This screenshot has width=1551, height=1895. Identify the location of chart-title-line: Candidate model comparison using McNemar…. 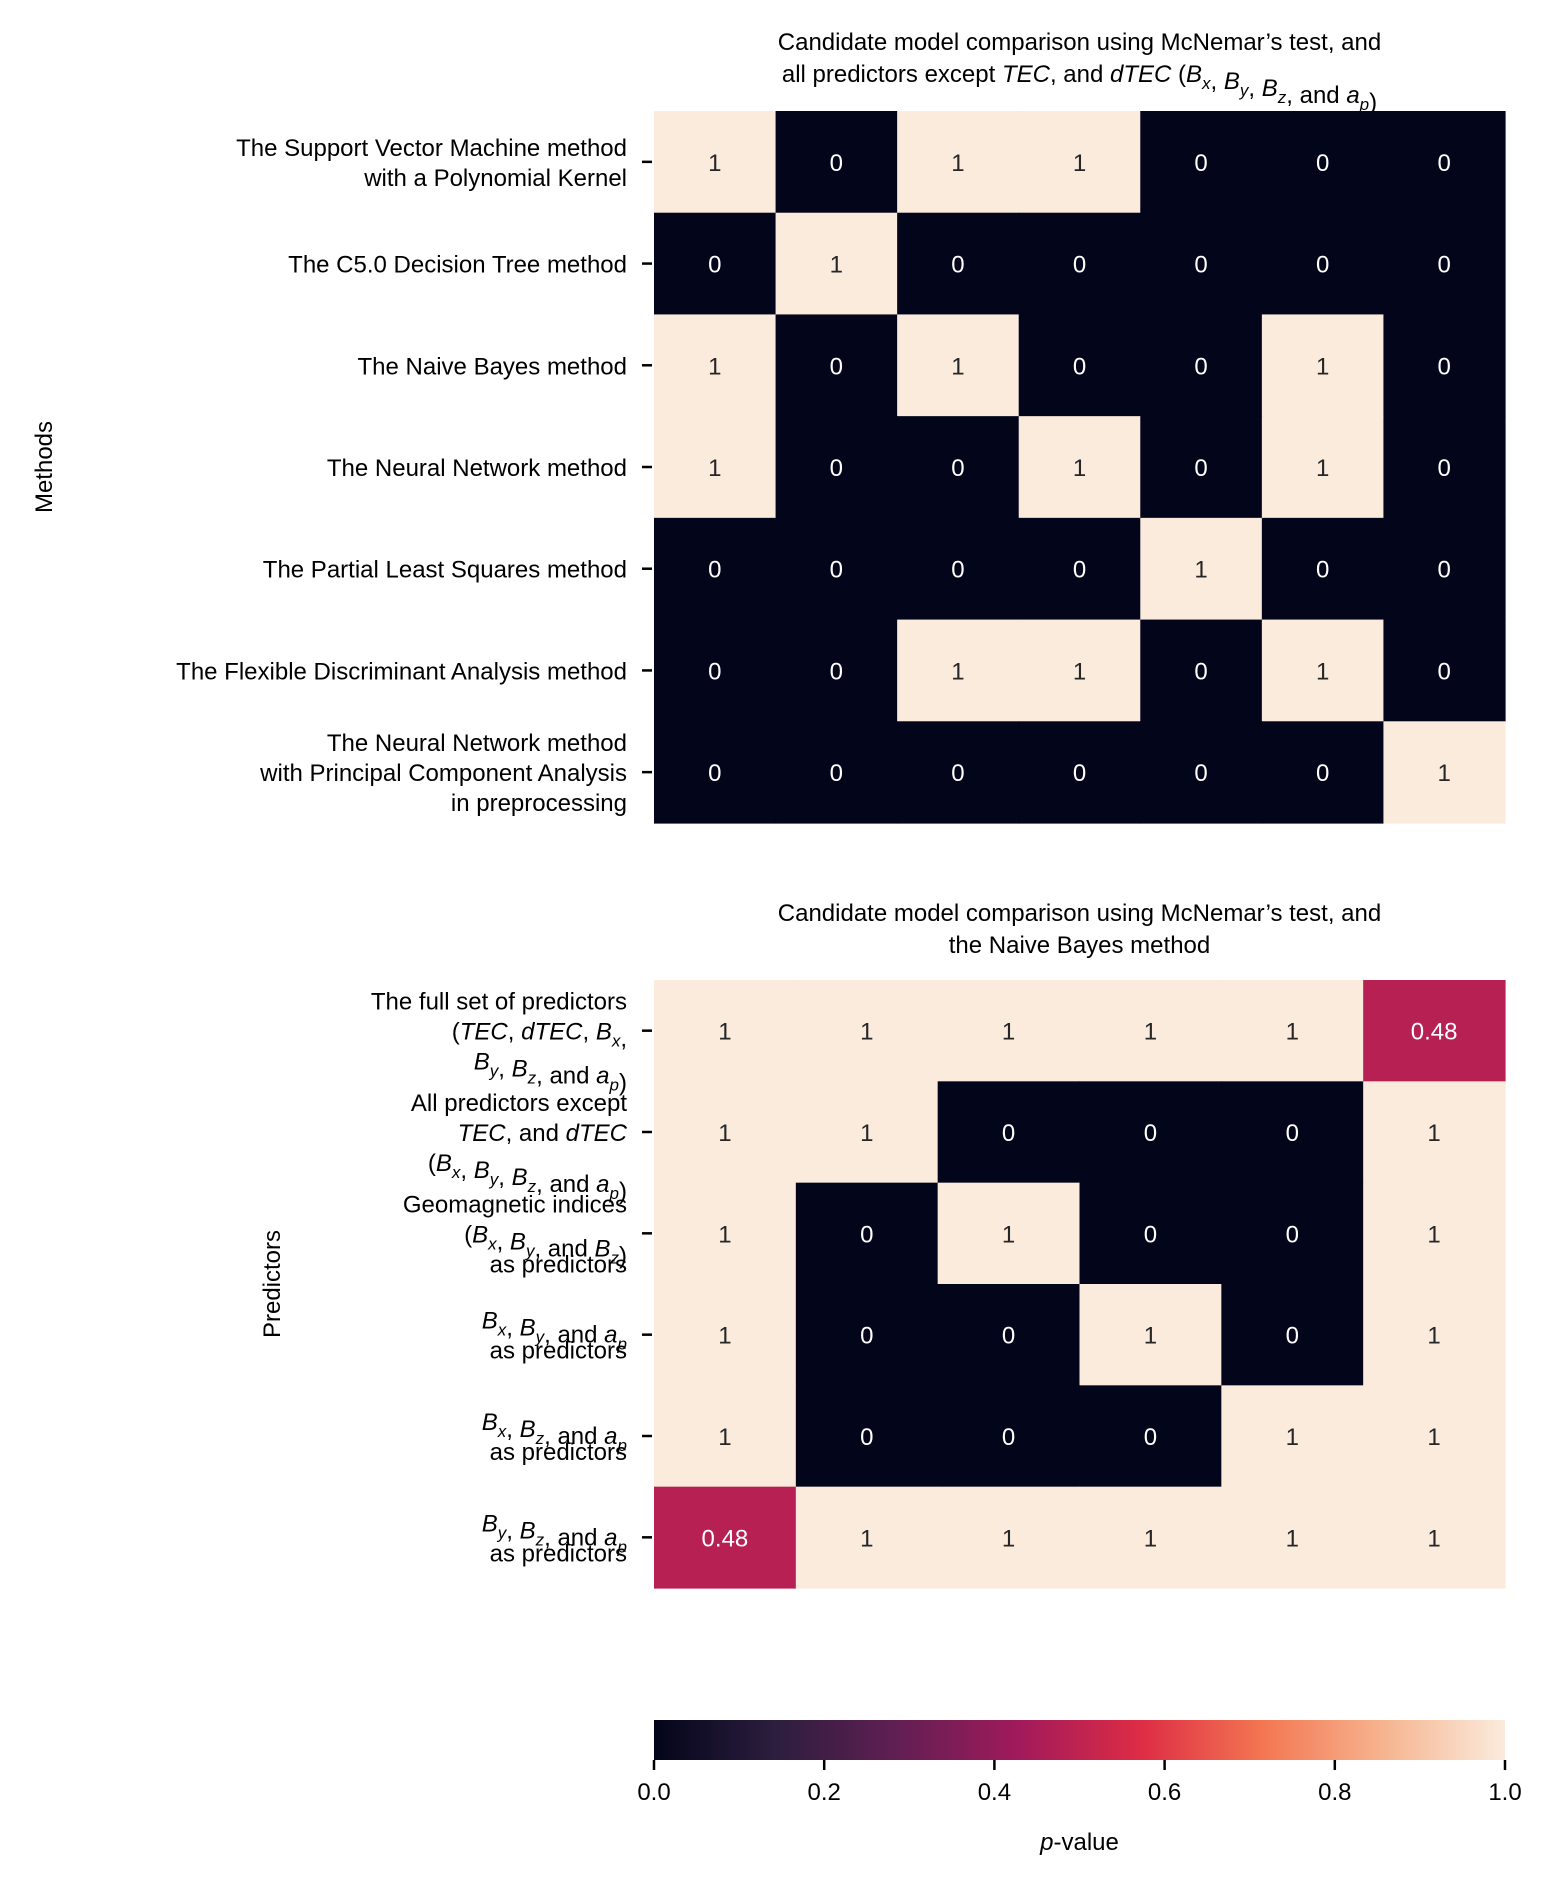
(1079, 913).